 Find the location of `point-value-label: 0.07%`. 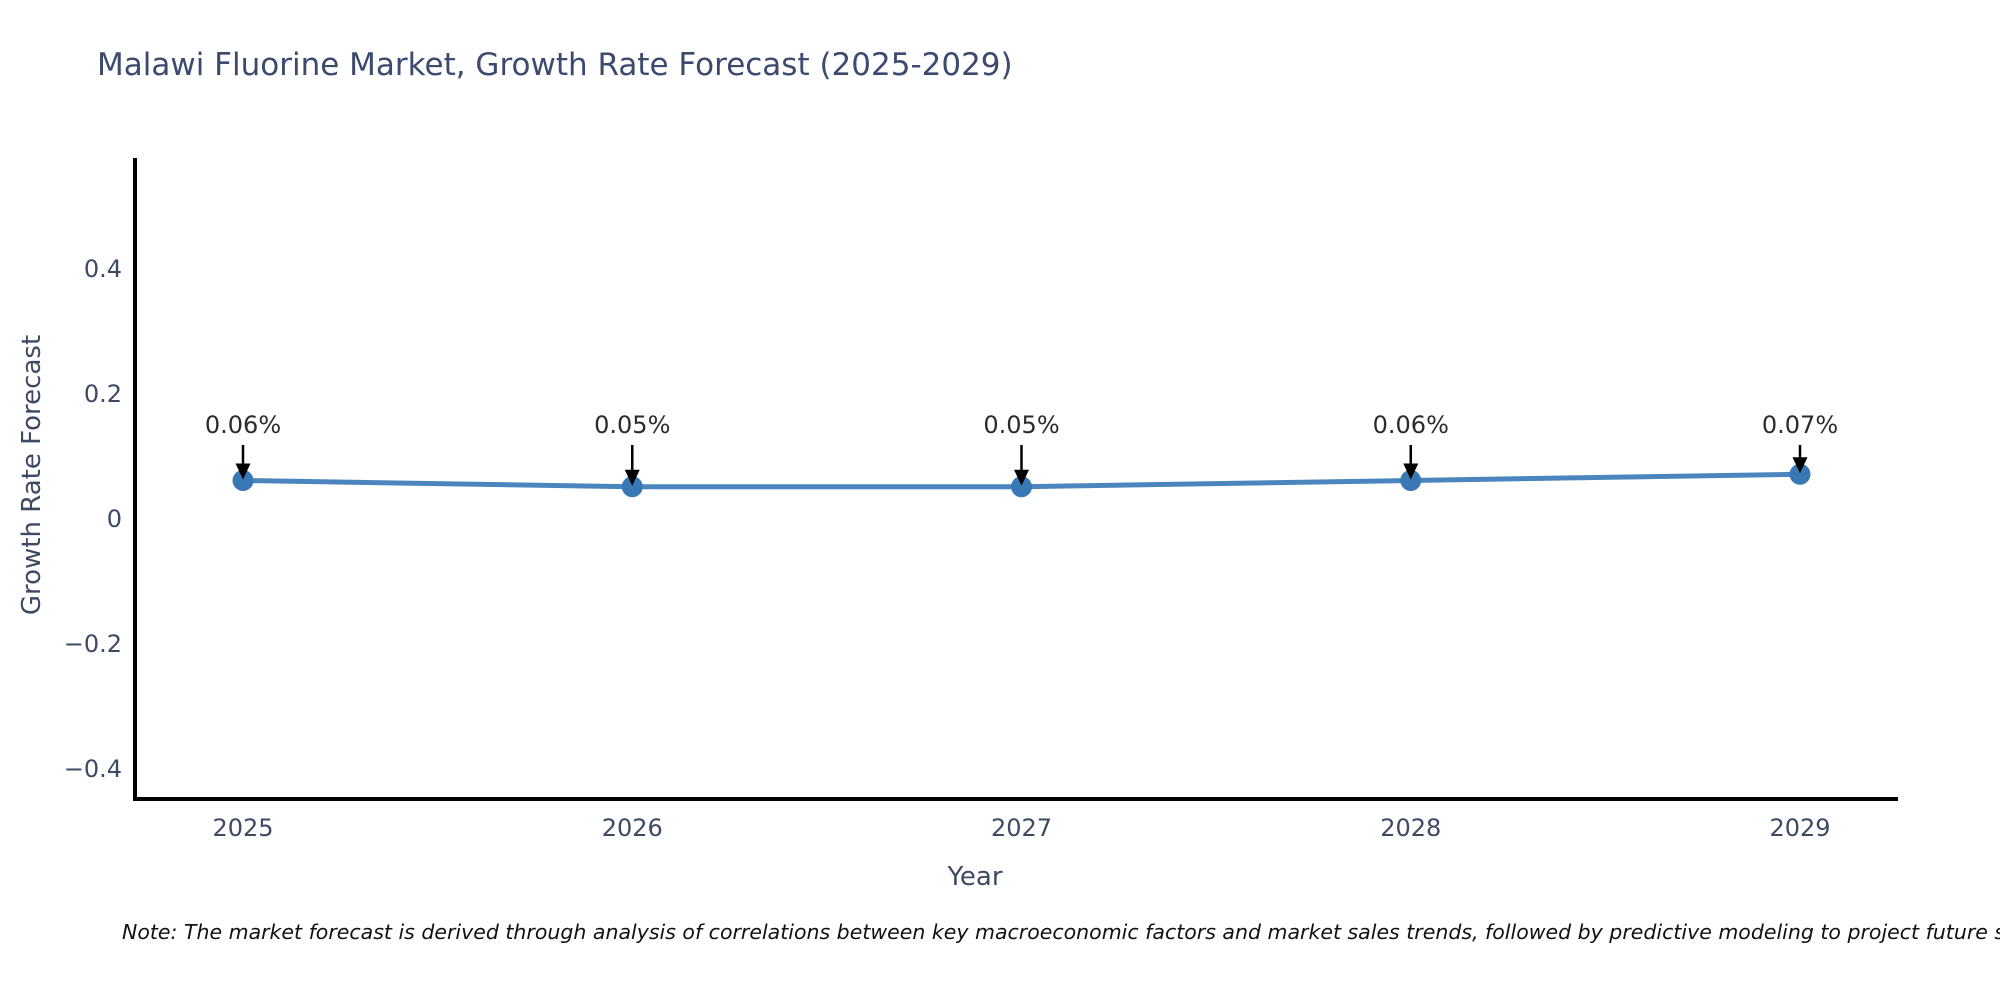

point-value-label: 0.07% is located at coordinates (1800, 425).